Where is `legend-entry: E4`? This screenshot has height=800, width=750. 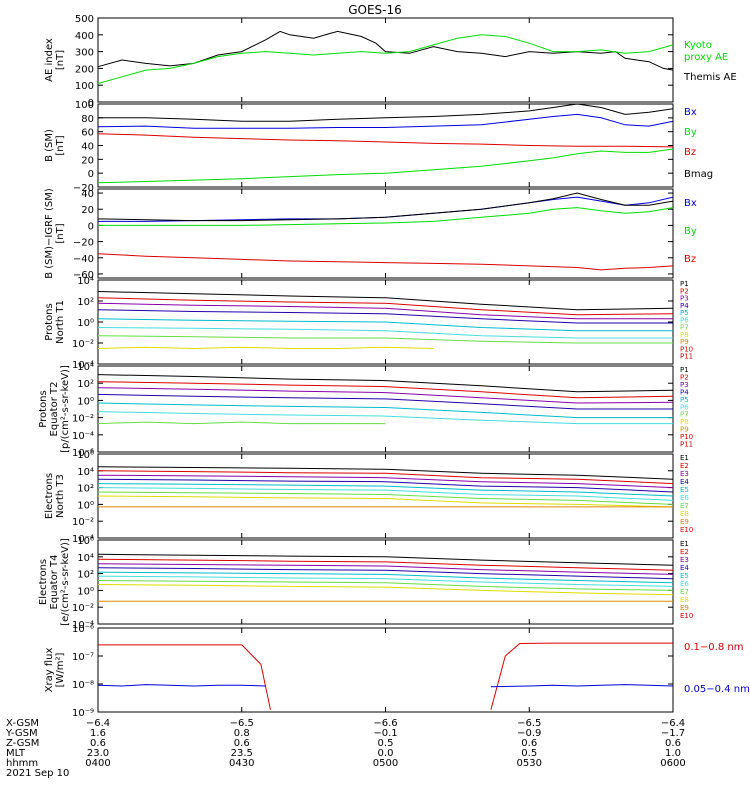
legend-entry: E4 is located at coordinates (684, 482).